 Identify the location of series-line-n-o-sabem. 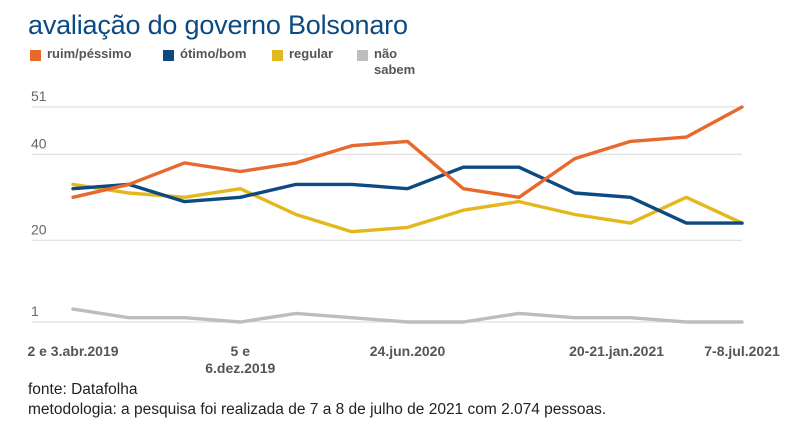
(407, 315).